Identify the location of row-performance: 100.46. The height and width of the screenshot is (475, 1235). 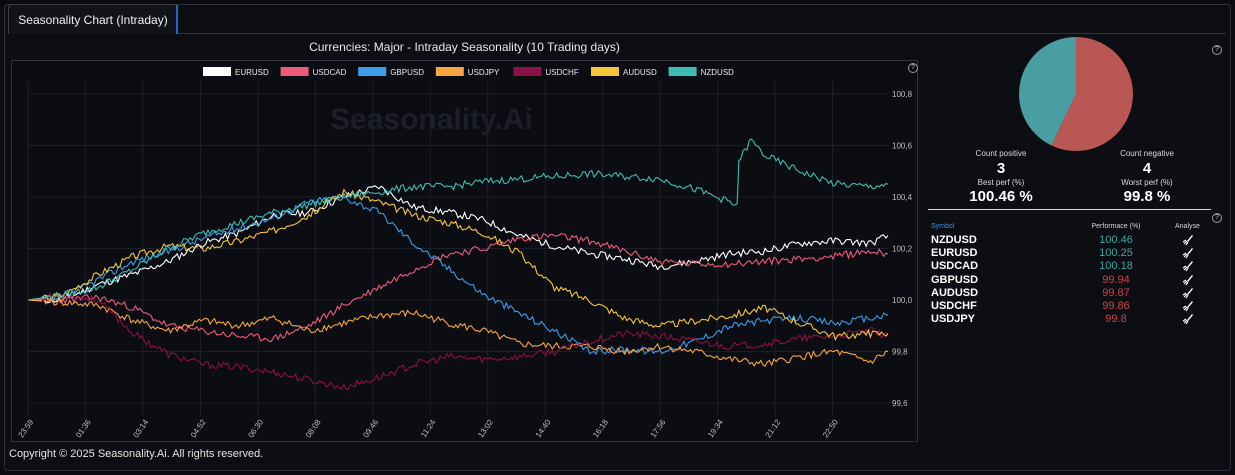
(1116, 240).